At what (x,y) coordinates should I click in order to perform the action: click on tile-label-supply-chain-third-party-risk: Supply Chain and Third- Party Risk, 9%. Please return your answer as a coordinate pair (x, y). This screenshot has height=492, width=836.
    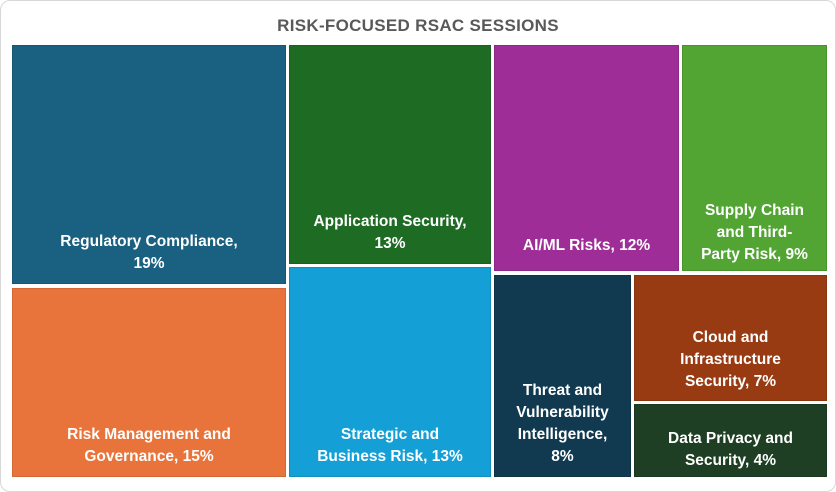
    Looking at the image, I should click on (754, 232).